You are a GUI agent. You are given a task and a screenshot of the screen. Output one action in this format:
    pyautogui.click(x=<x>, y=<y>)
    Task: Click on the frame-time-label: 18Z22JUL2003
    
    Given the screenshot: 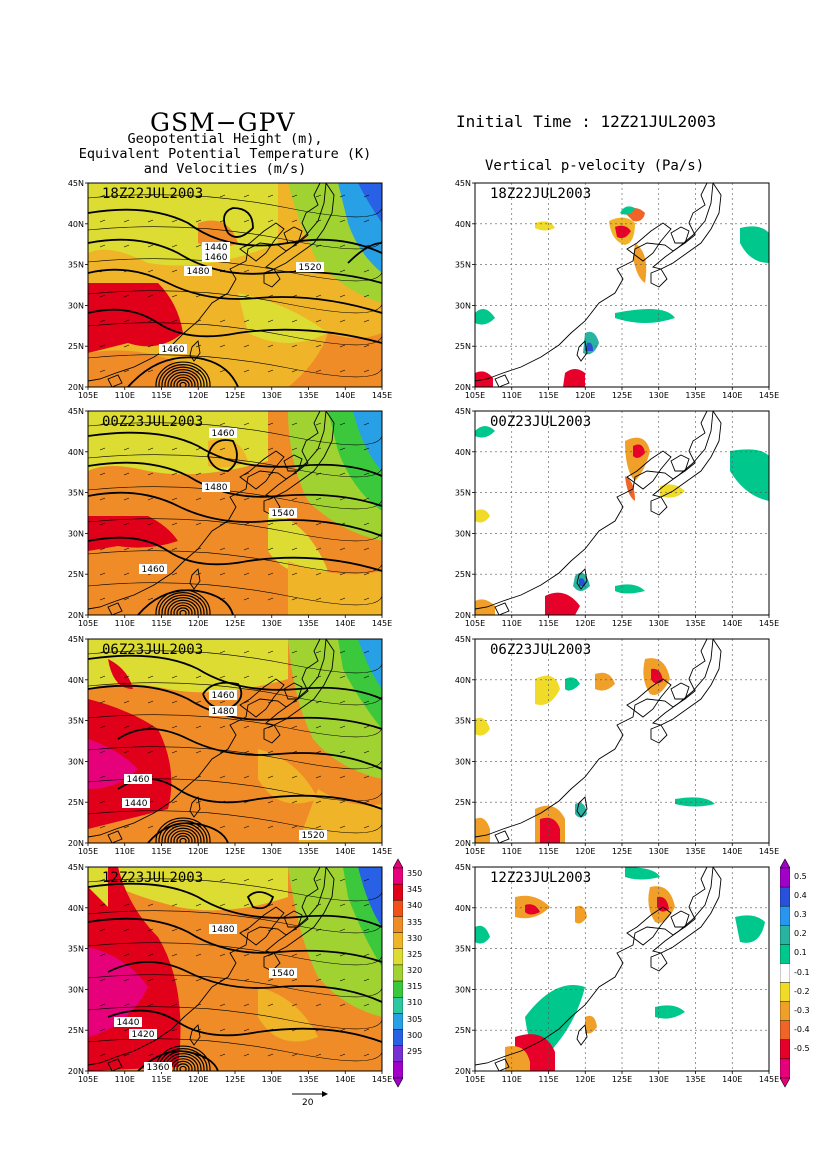 What is the action you would take?
    pyautogui.click(x=541, y=194)
    